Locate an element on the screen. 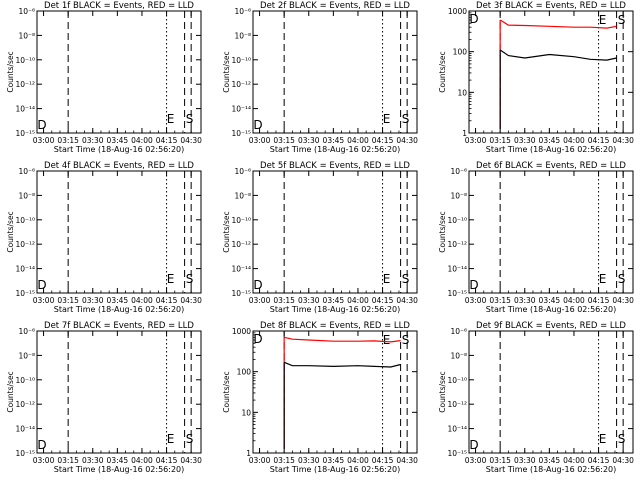  y-tick-label: 100 is located at coordinates (460, 52).